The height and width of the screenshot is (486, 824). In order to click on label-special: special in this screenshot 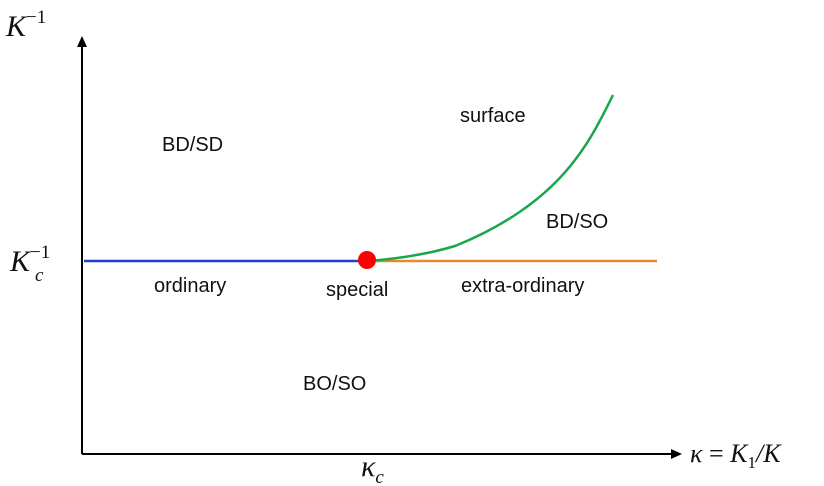, I will do `click(357, 290)`.